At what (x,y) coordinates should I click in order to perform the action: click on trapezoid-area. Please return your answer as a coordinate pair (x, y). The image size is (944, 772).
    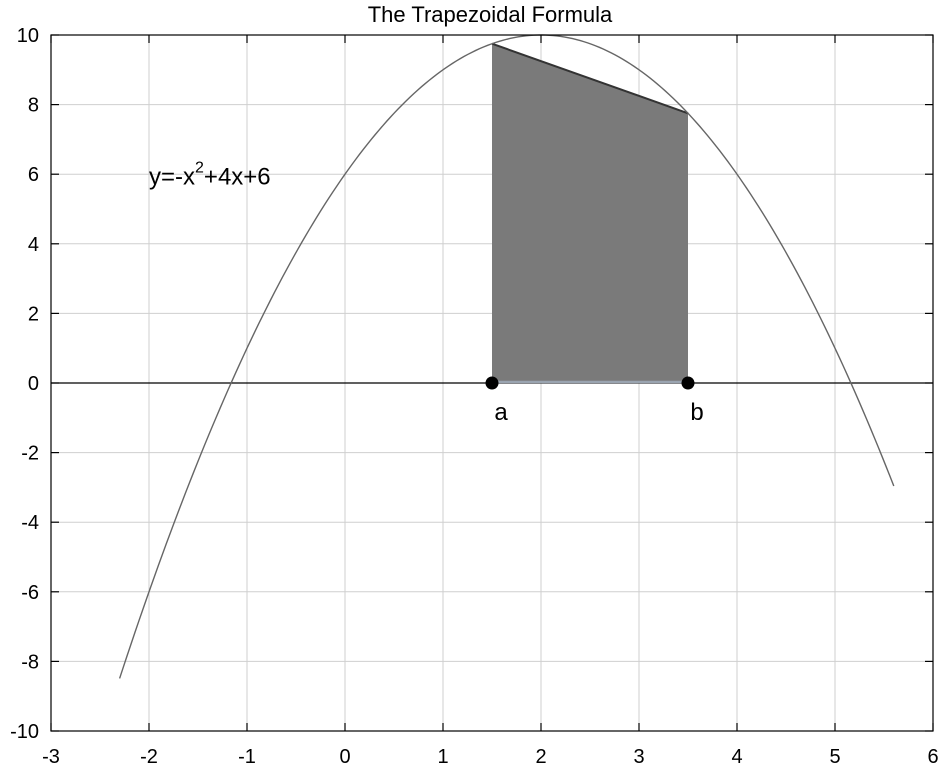
    Looking at the image, I should click on (590, 213).